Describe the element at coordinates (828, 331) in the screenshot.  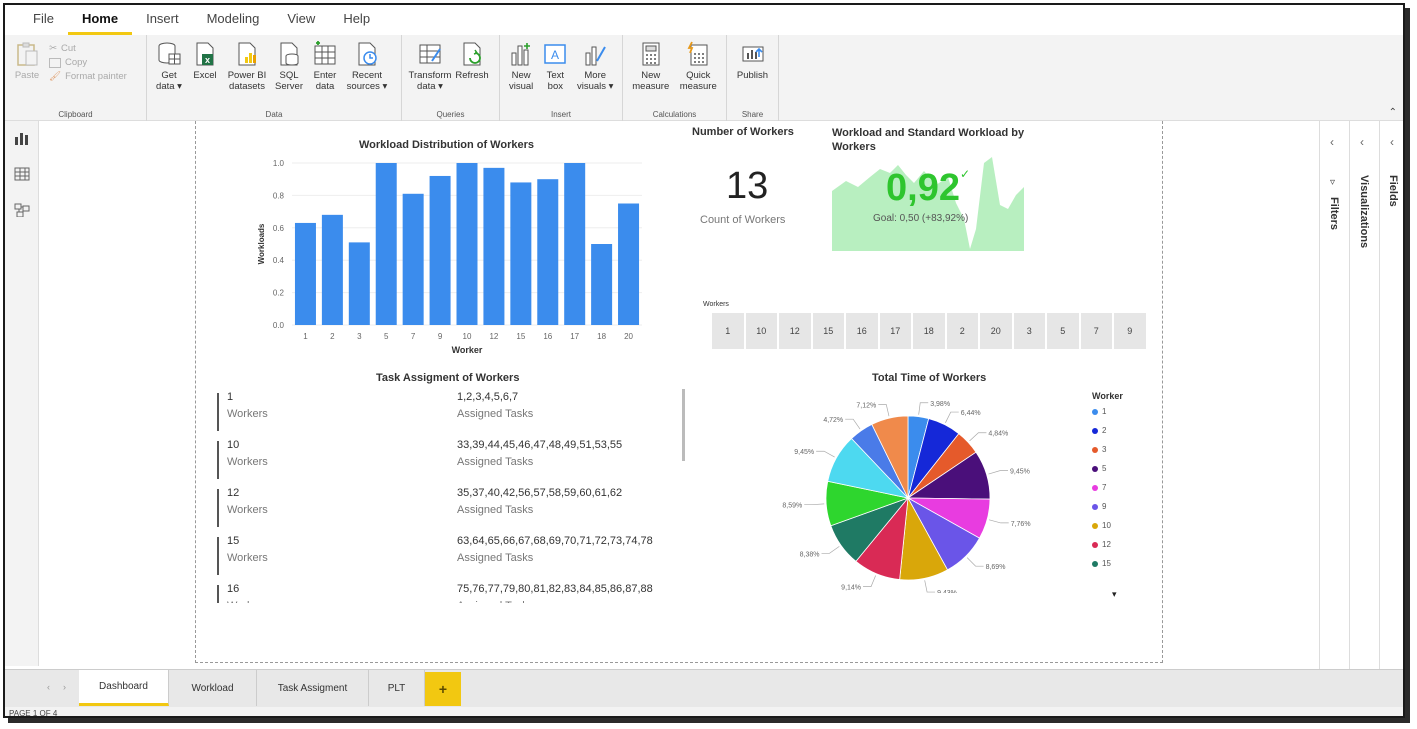
I see `slicer-chip: 15` at that location.